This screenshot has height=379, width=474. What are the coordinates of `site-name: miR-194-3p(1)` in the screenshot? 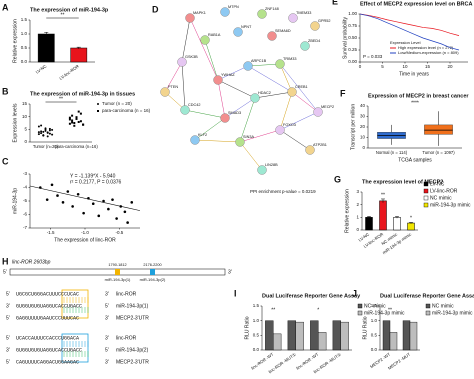 It's located at (118, 279).